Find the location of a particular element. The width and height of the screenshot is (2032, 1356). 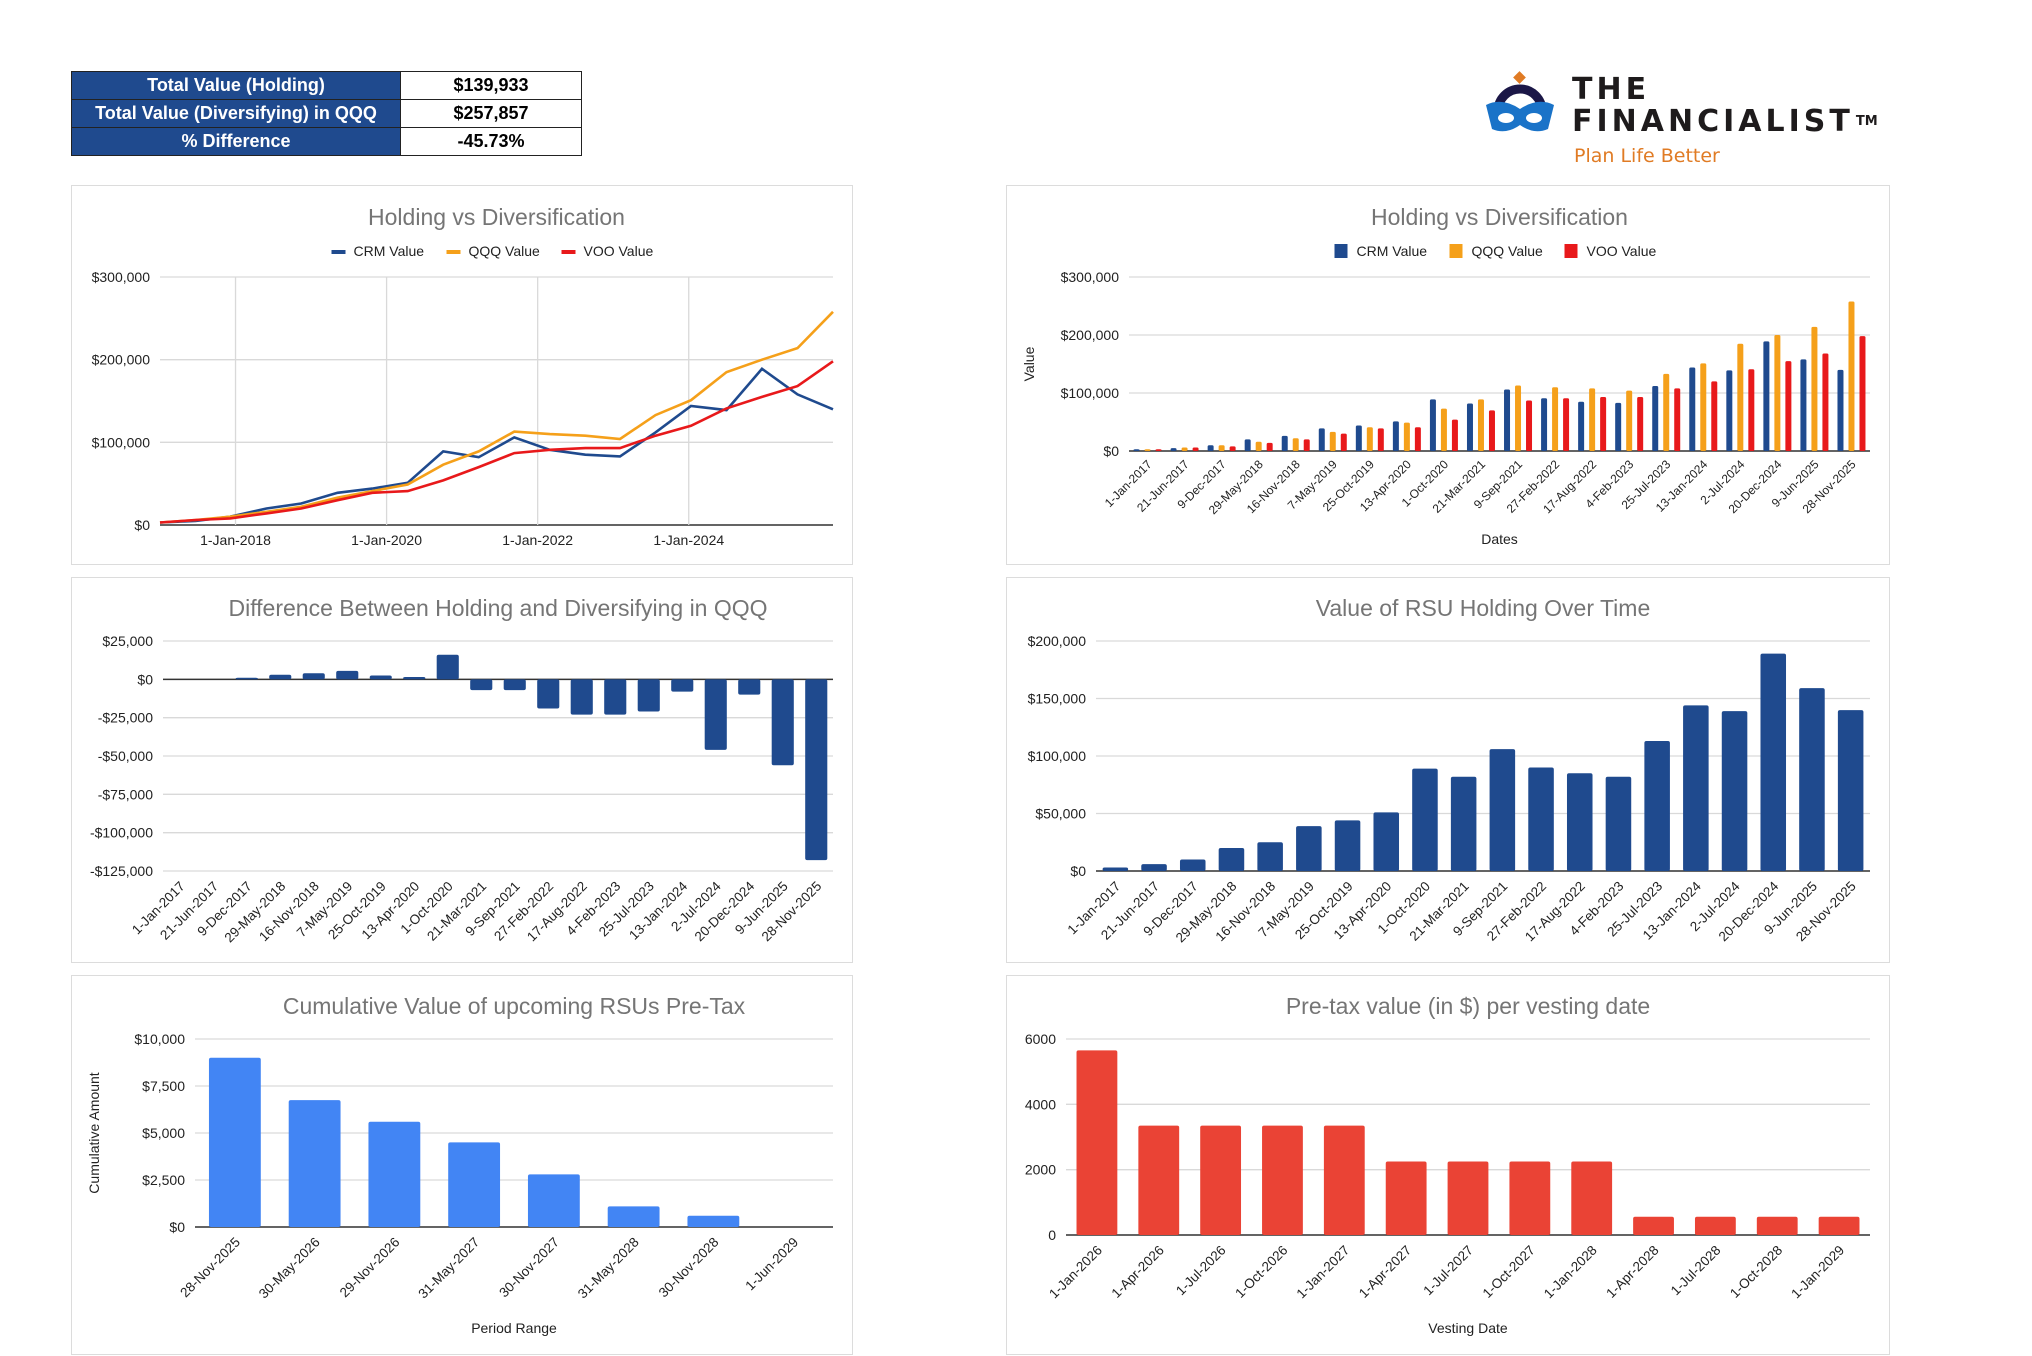

chart-title: Value of RSU Holding Over Time is located at coordinates (1483, 608).